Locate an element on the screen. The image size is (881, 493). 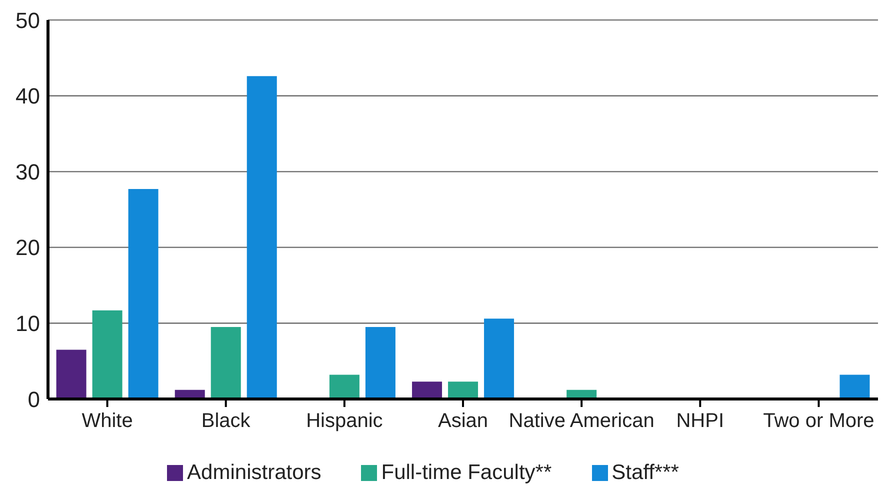
x-tick-label: NHPI is located at coordinates (700, 421).